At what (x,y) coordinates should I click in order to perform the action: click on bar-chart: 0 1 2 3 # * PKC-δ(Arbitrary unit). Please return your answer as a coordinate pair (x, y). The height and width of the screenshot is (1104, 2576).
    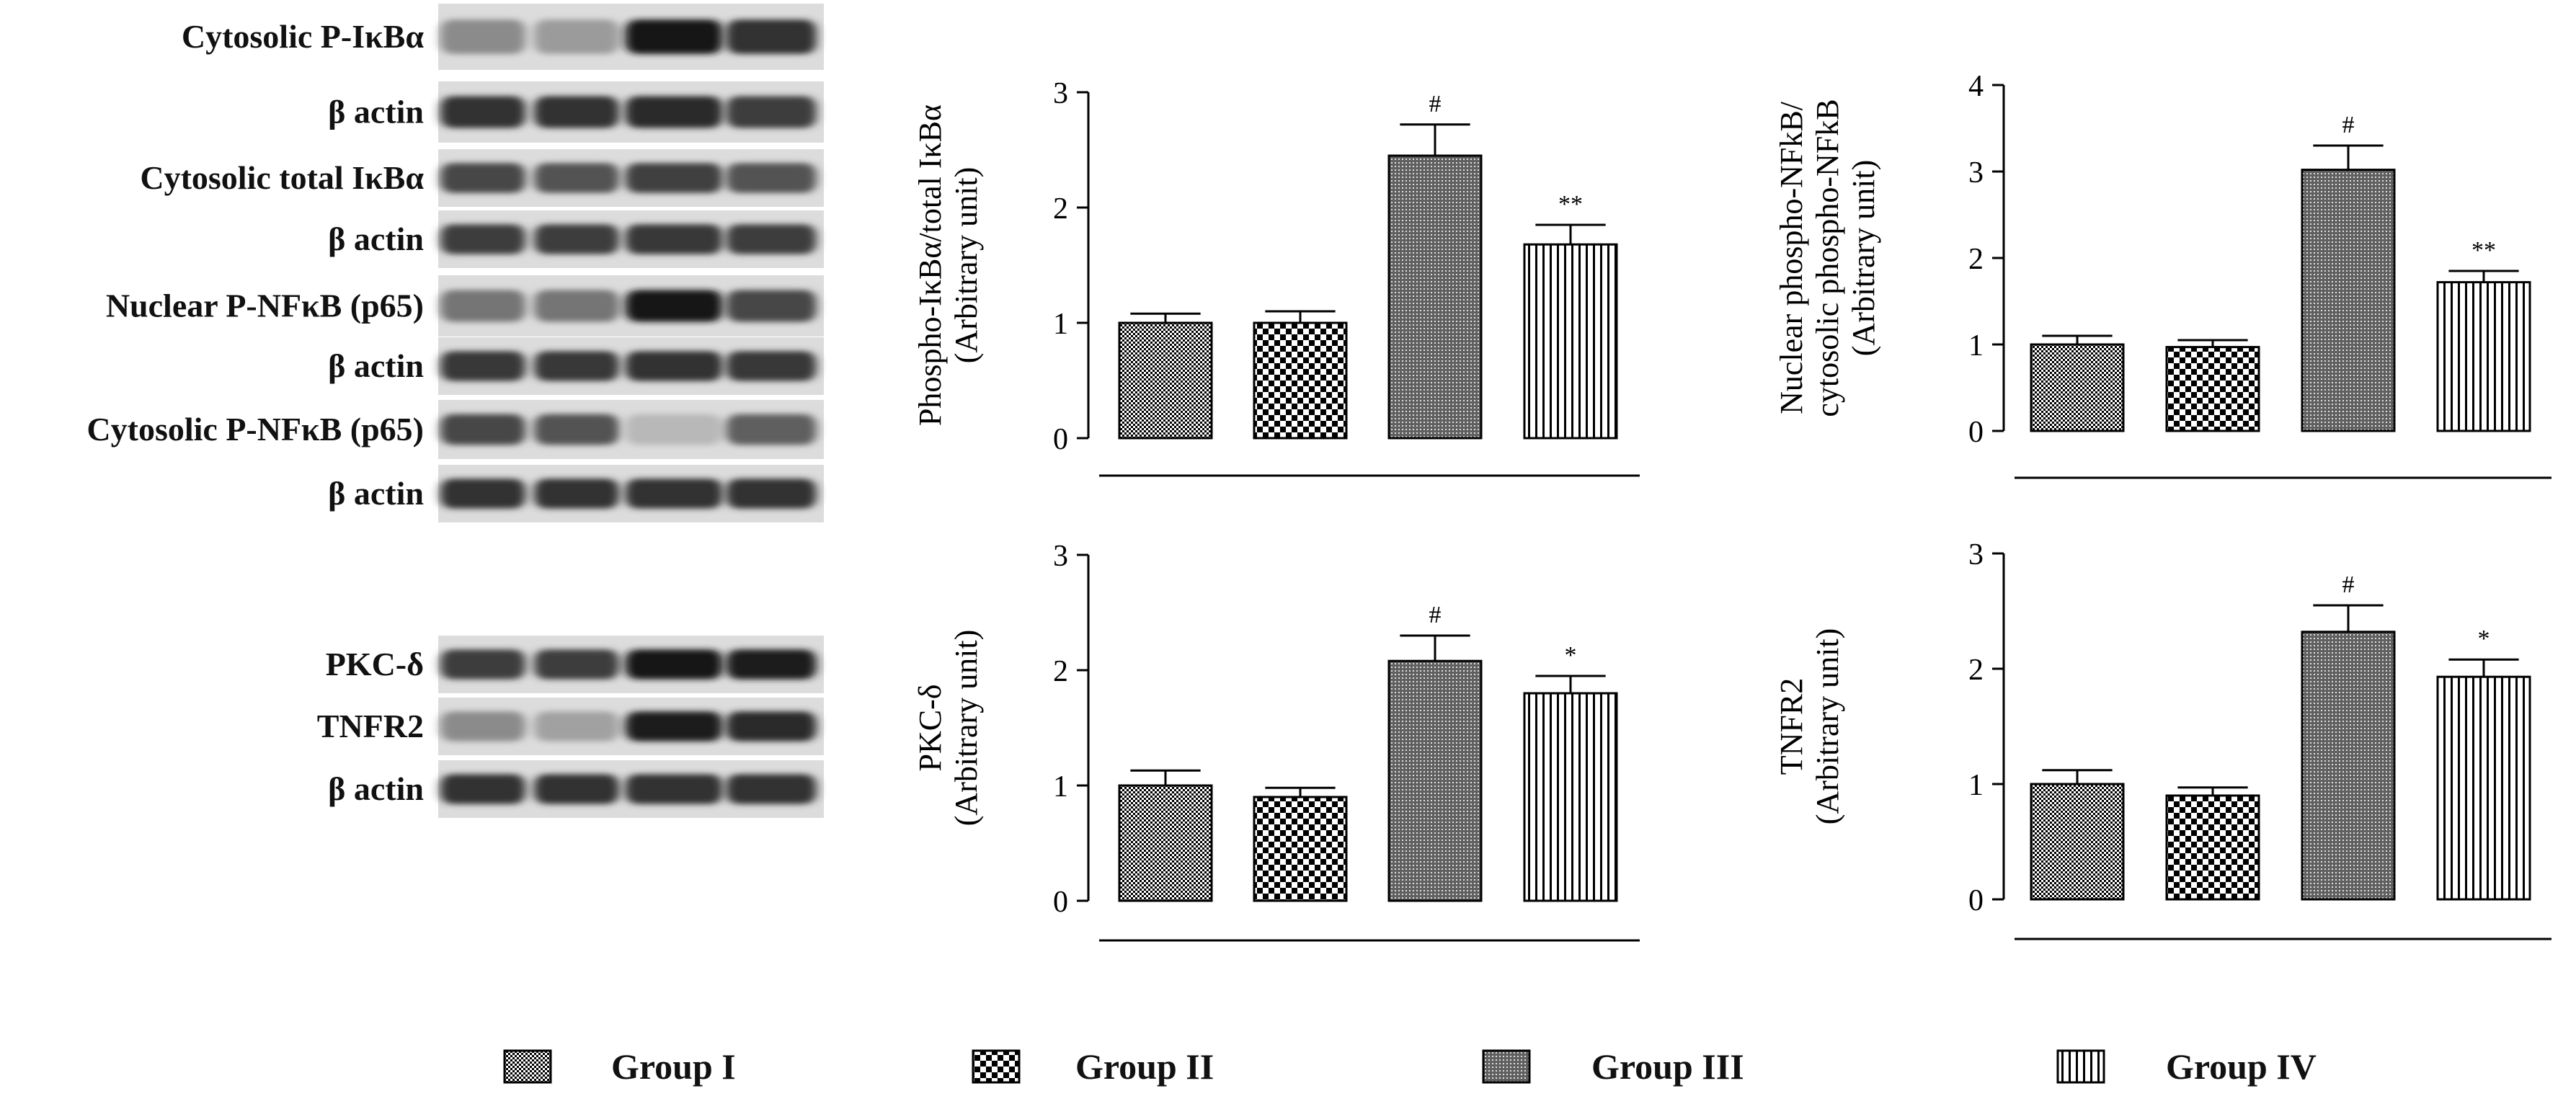
    Looking at the image, I should click on (1276, 741).